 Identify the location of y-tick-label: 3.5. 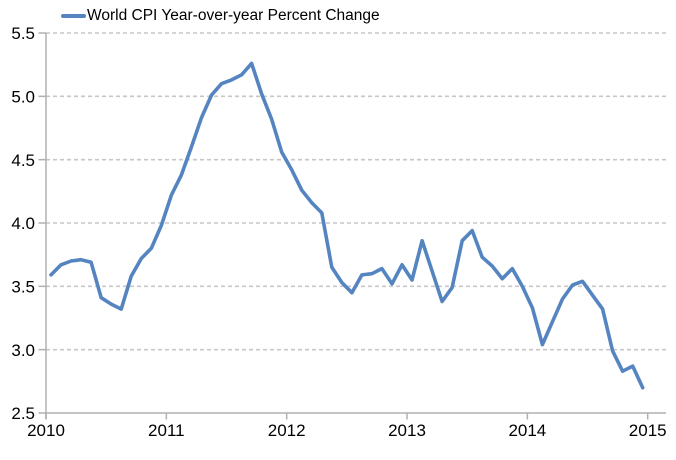
(23, 286).